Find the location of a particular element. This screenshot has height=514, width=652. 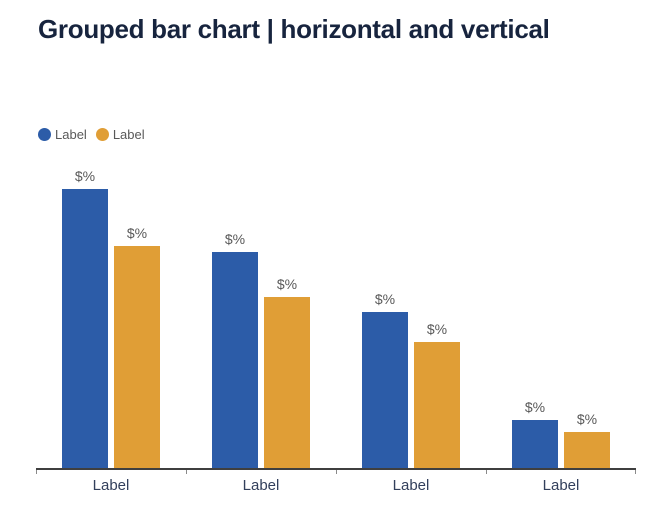

bar-series2-group2 is located at coordinates (287, 382).